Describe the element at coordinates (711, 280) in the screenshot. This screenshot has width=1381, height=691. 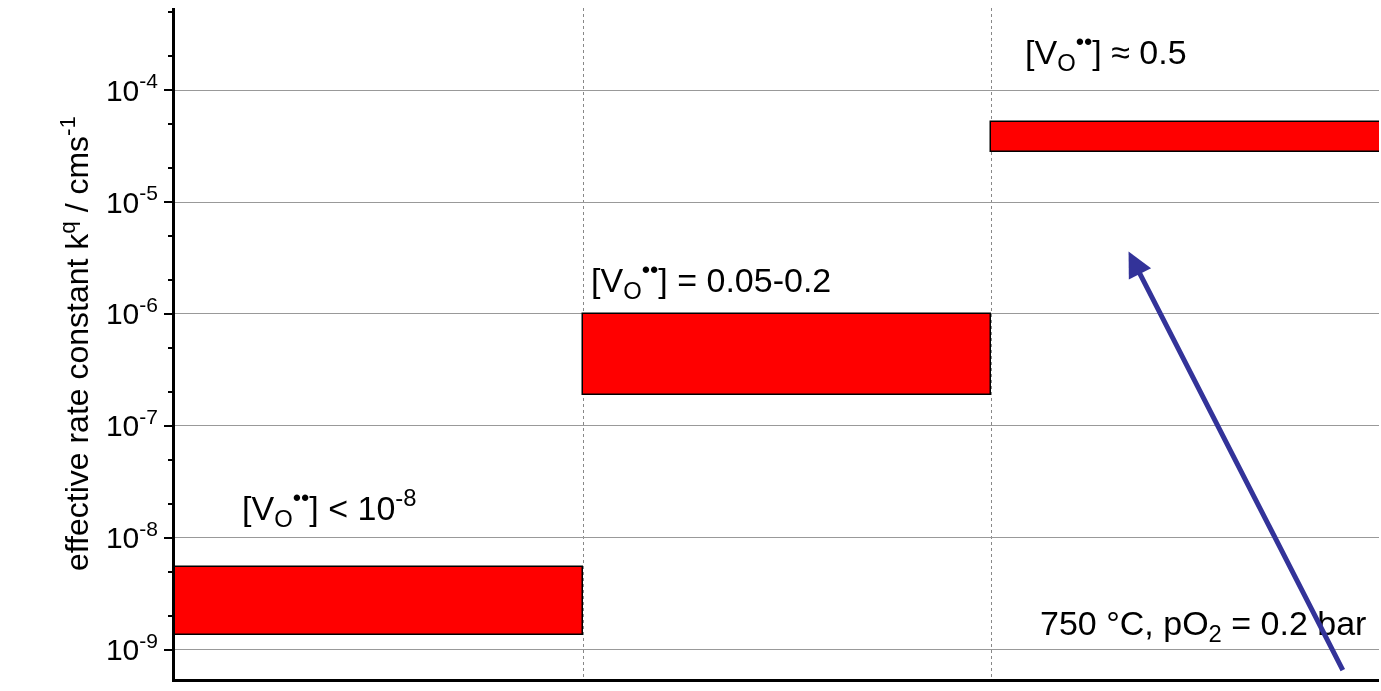
I see `annotation: [V$_{O}$$^{••}$] = 0.05-0.2` at that location.